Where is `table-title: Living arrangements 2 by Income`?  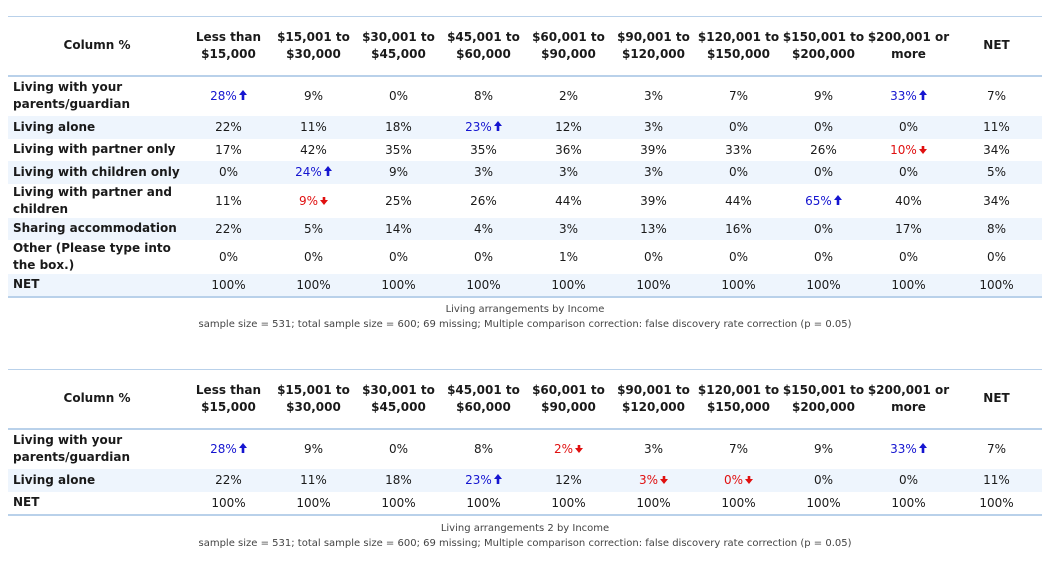 table-title: Living arrangements 2 by Income is located at coordinates (525, 528).